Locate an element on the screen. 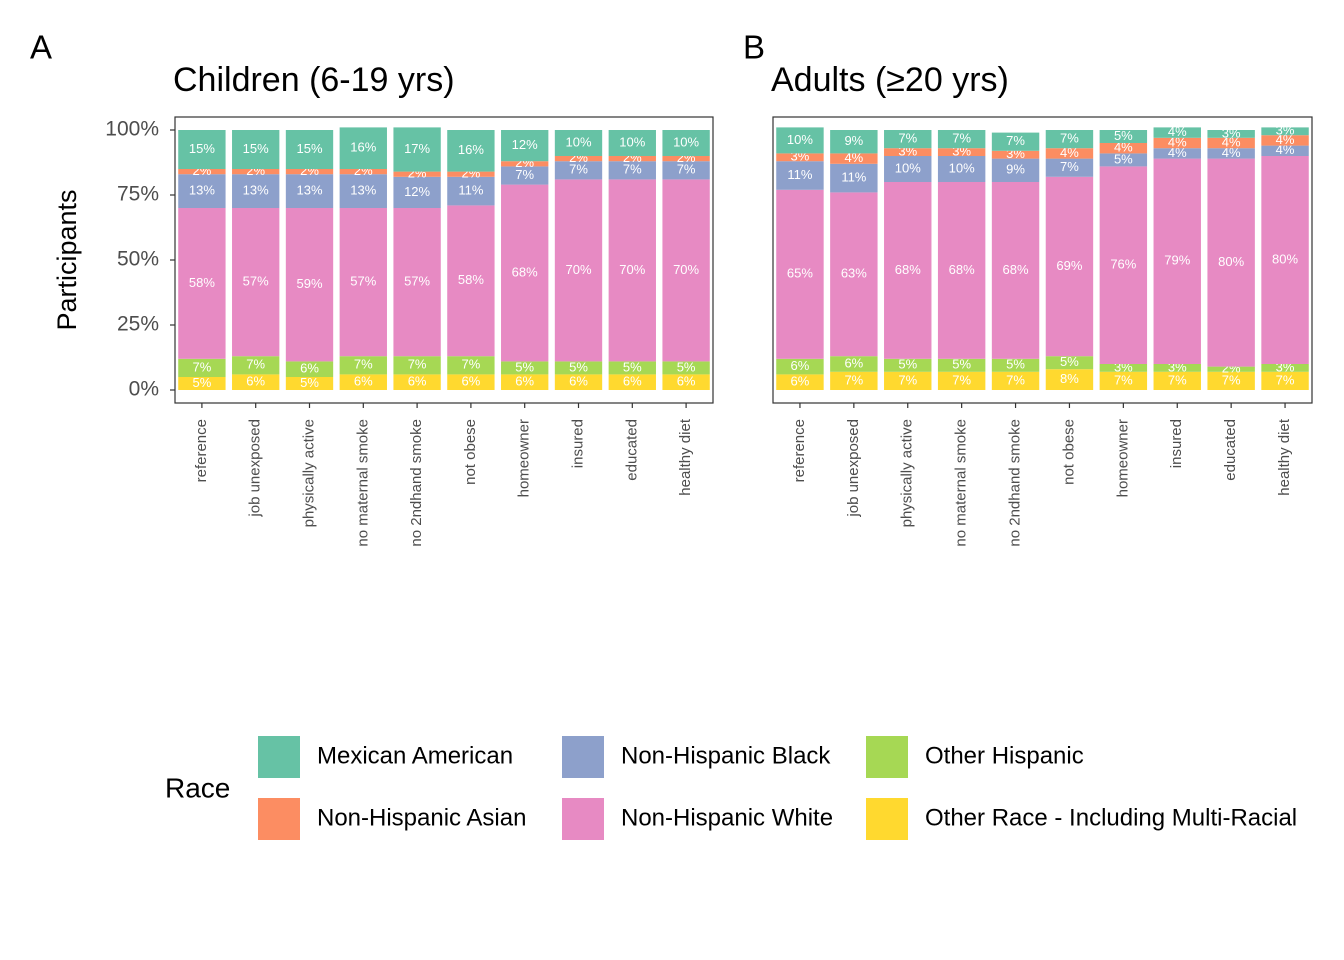 This screenshot has width=1344, height=960. legend-label: Non-Hispanic White is located at coordinates (727, 817).